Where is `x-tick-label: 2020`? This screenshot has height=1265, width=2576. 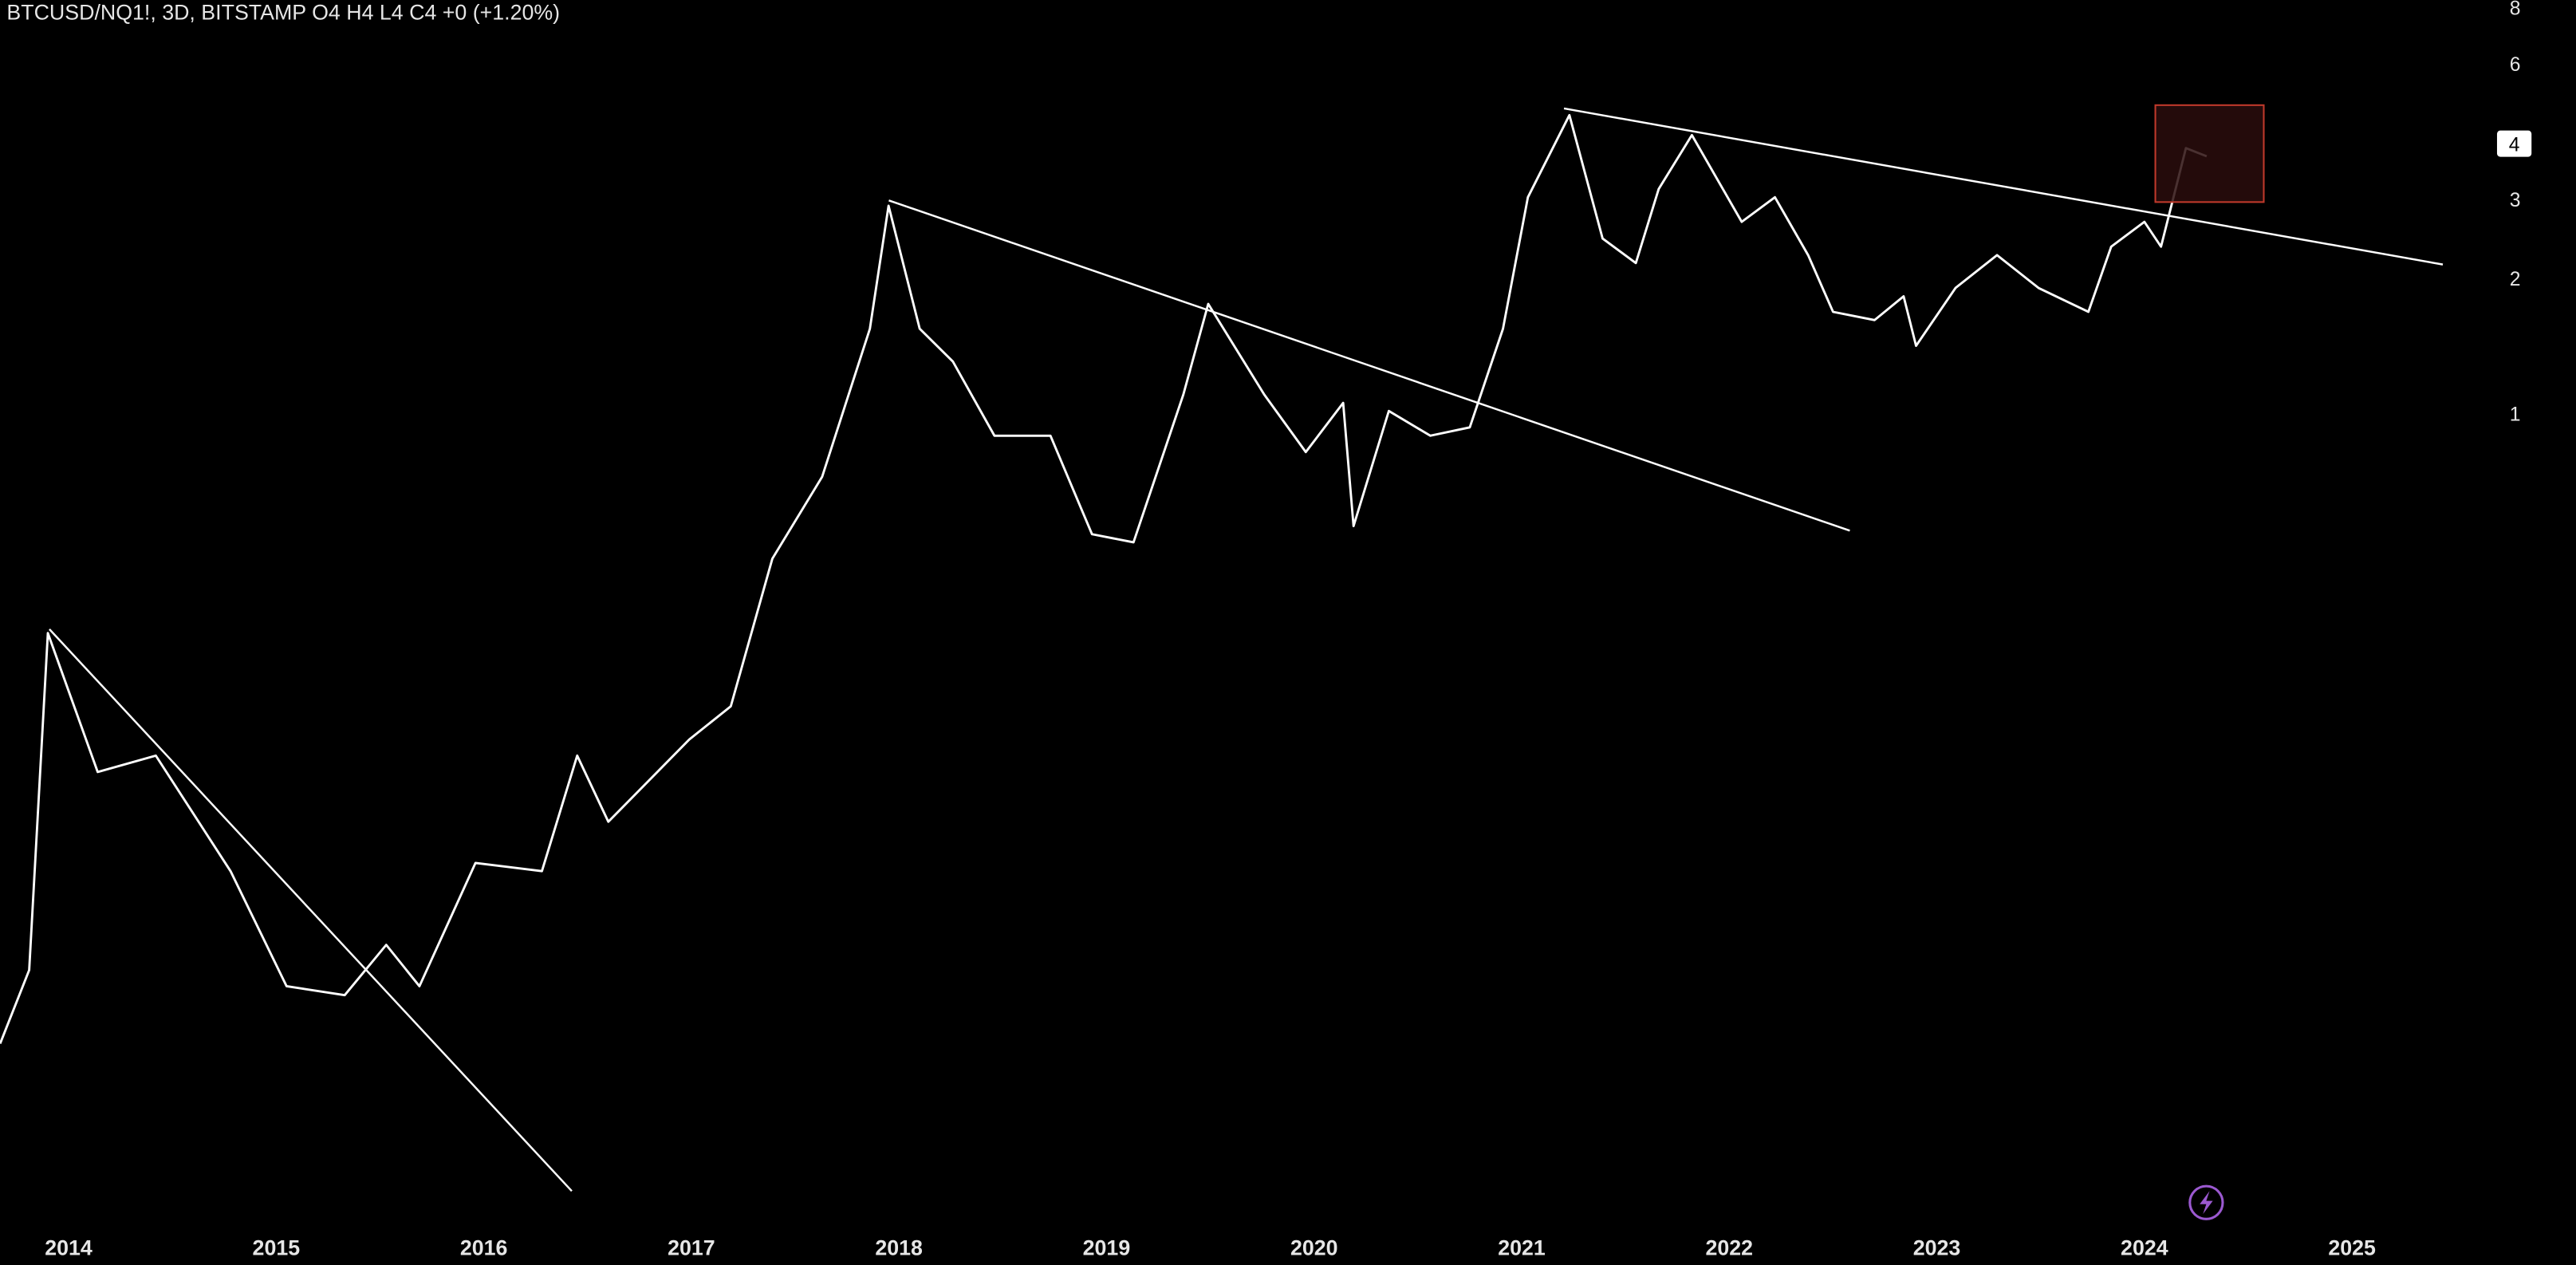
x-tick-label: 2020 is located at coordinates (1314, 1248).